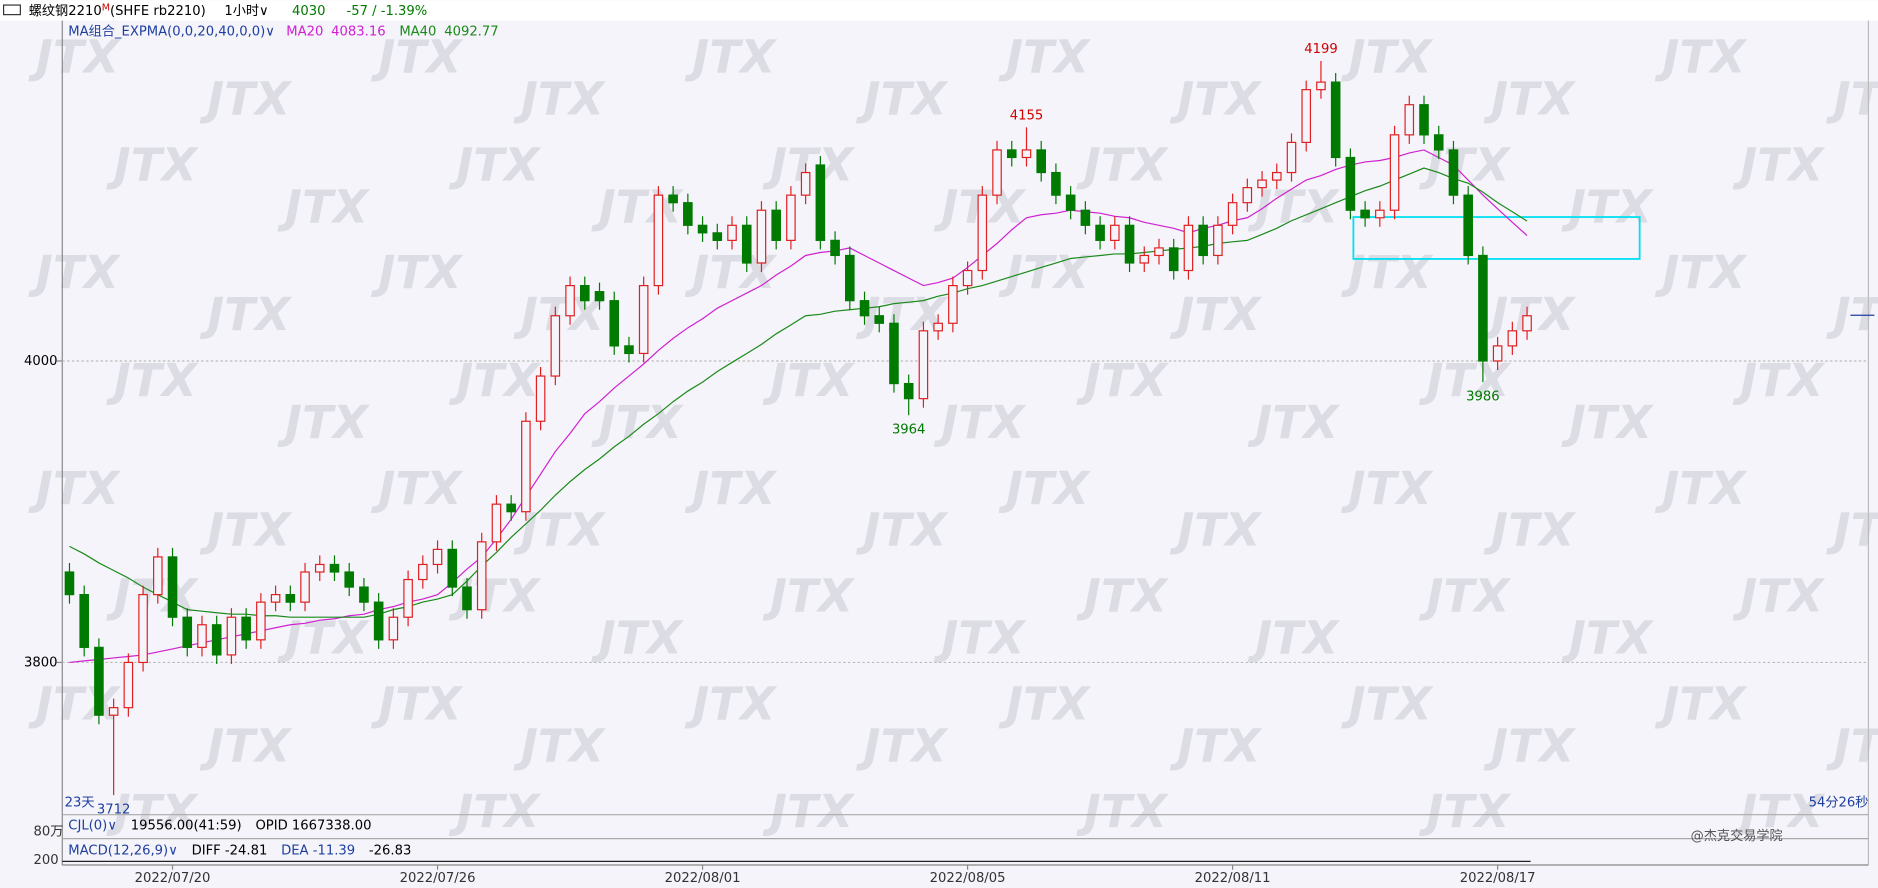 This screenshot has height=888, width=1878. What do you see at coordinates (270, 31) in the screenshot?
I see `indicator-arrow: ∨` at bounding box center [270, 31].